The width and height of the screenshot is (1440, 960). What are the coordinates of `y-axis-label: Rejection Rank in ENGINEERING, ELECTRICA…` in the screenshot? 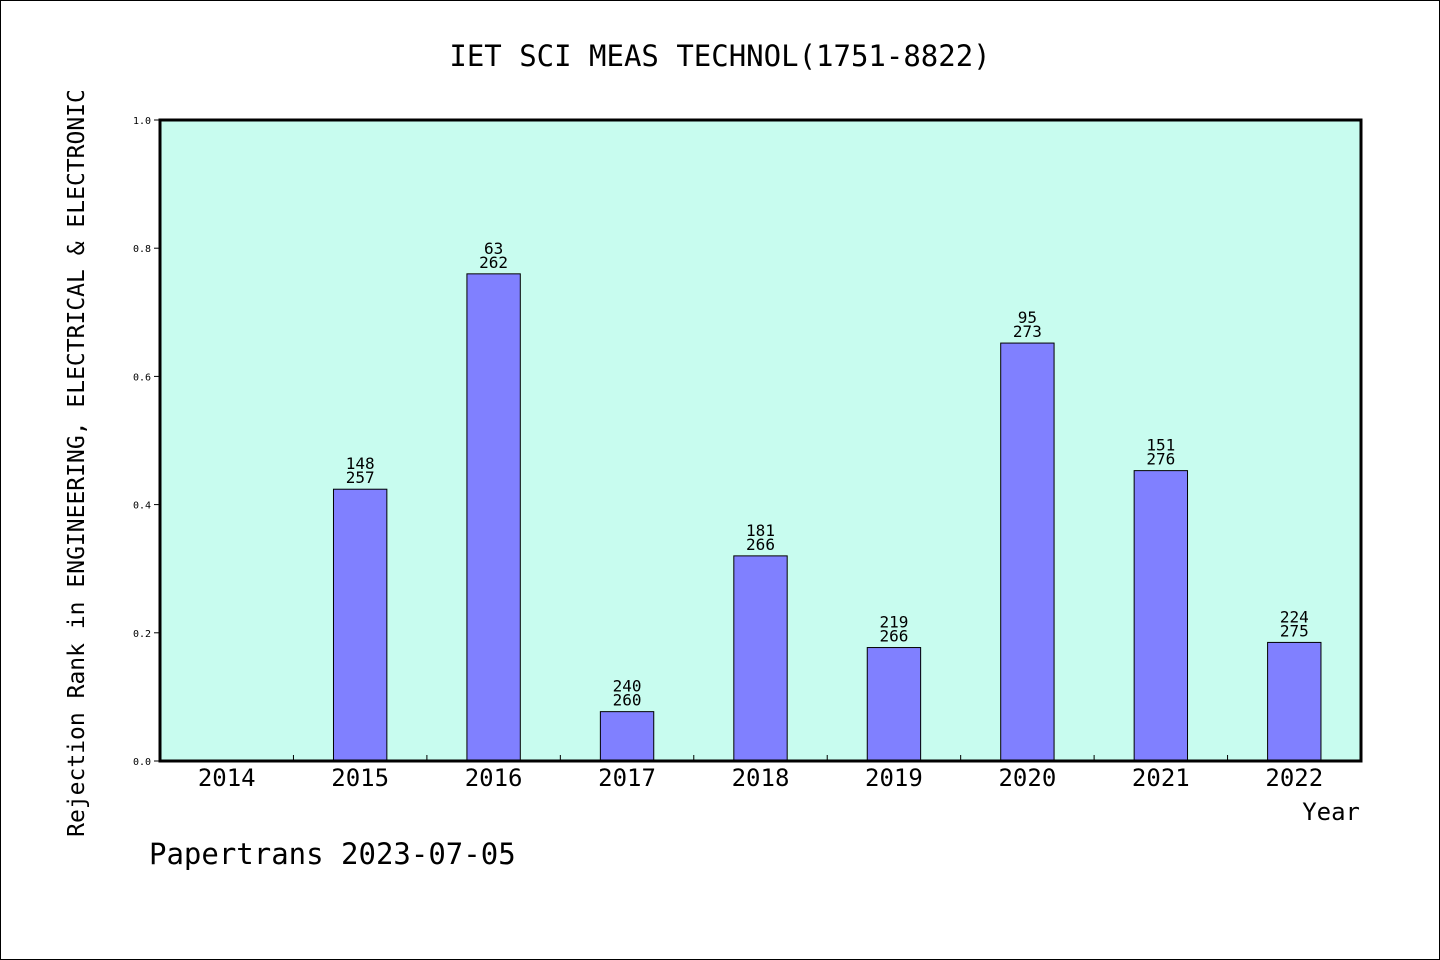 It's located at (77, 463).